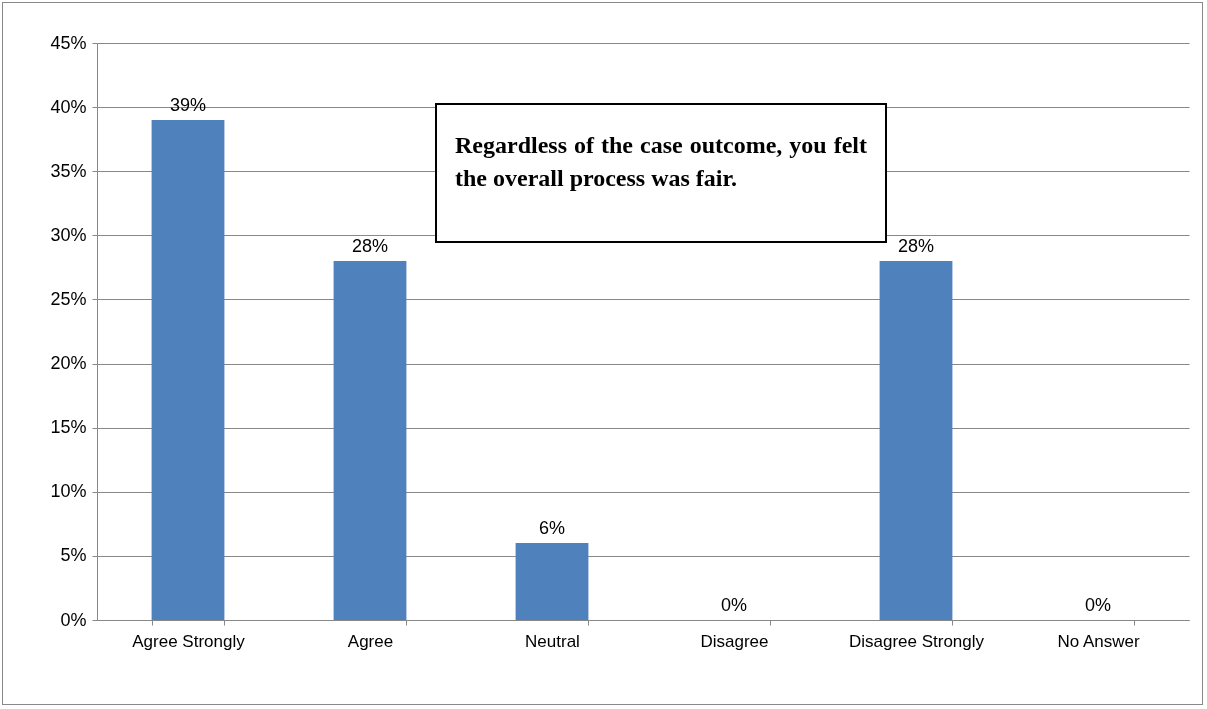  What do you see at coordinates (552, 641) in the screenshot?
I see `x-tick-label: Neutral` at bounding box center [552, 641].